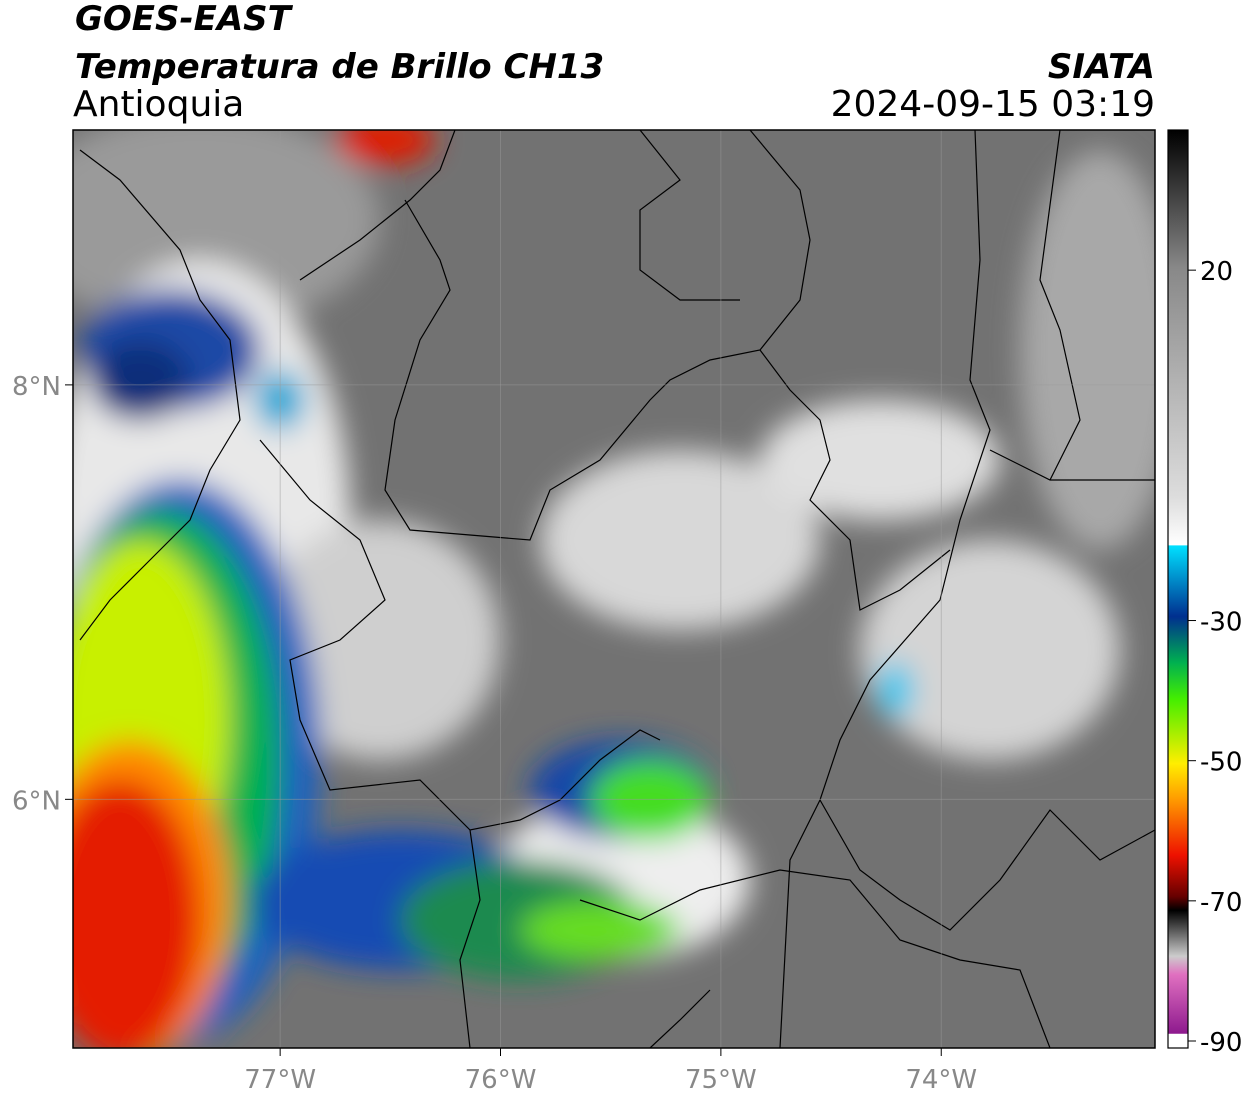  What do you see at coordinates (501, 1080) in the screenshot?
I see `lon-tick-label: 76°W` at bounding box center [501, 1080].